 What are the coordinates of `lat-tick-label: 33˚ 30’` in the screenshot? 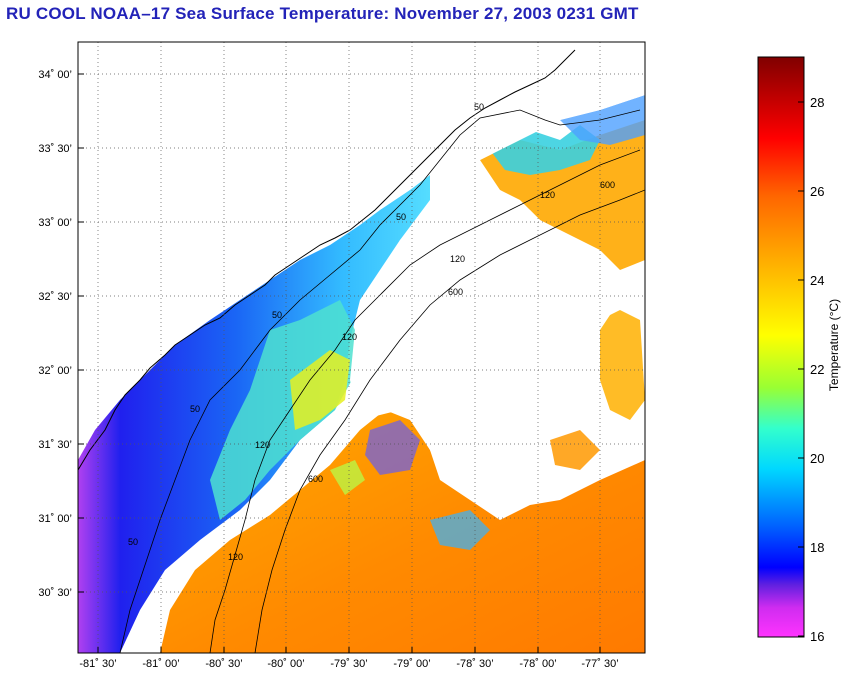 It's located at (55, 149).